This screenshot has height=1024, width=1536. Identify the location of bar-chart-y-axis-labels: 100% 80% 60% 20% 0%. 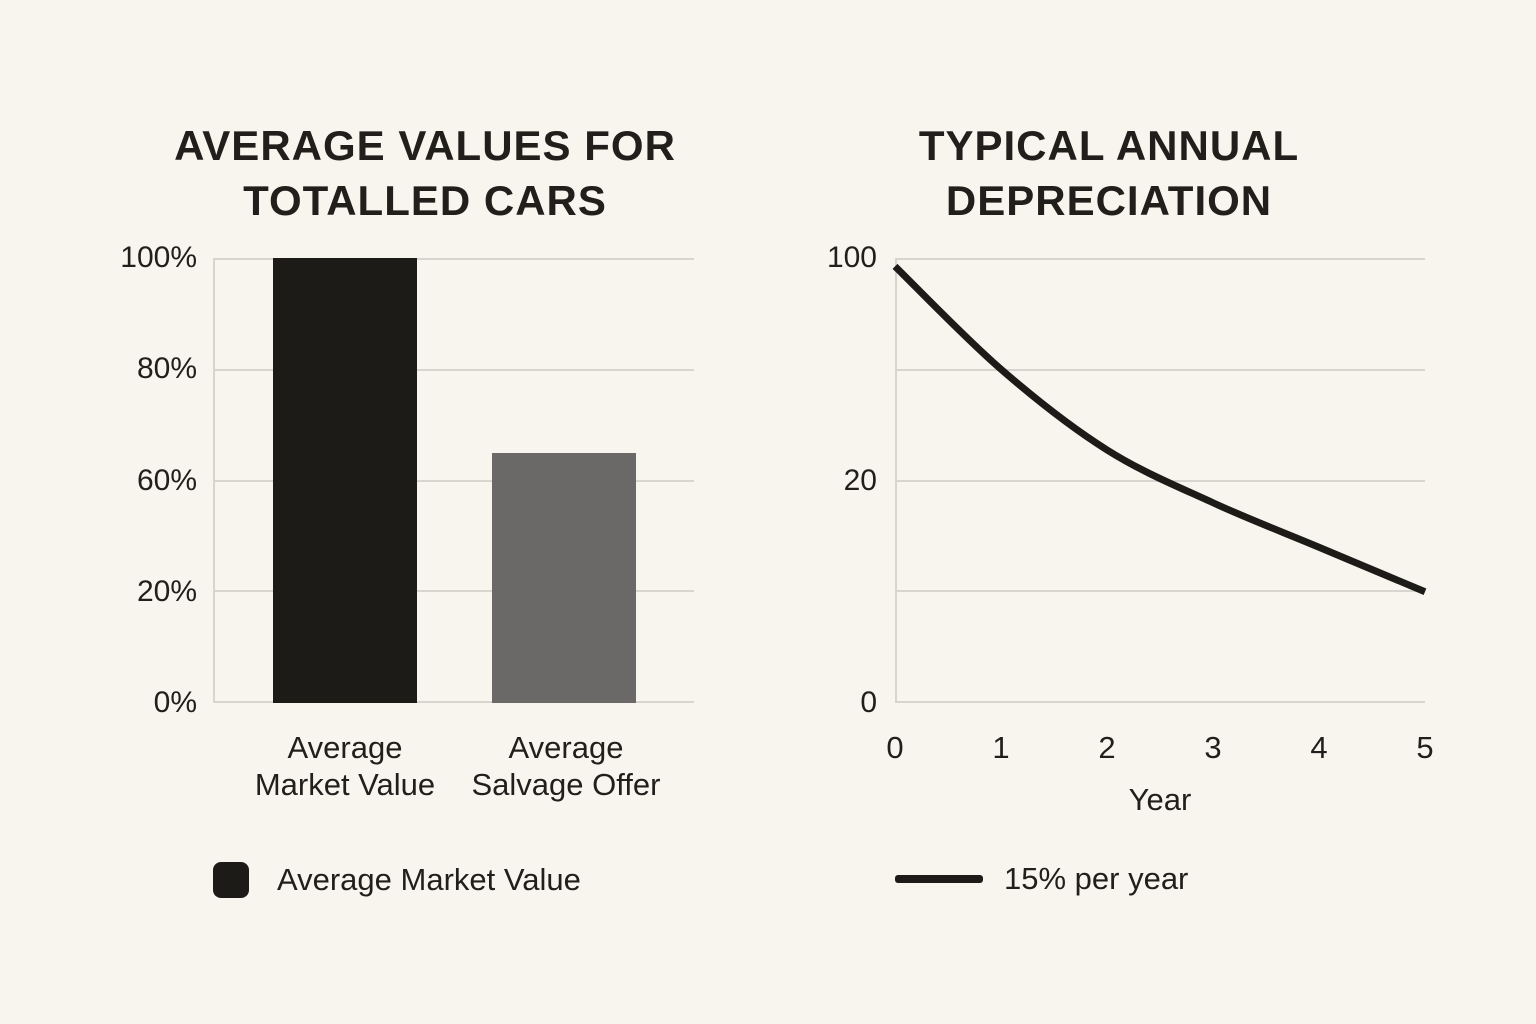
(126, 480).